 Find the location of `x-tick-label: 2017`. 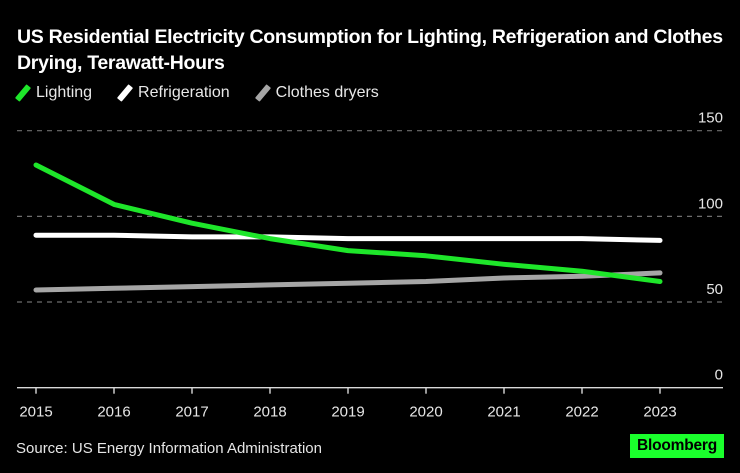

x-tick-label: 2017 is located at coordinates (191, 412).